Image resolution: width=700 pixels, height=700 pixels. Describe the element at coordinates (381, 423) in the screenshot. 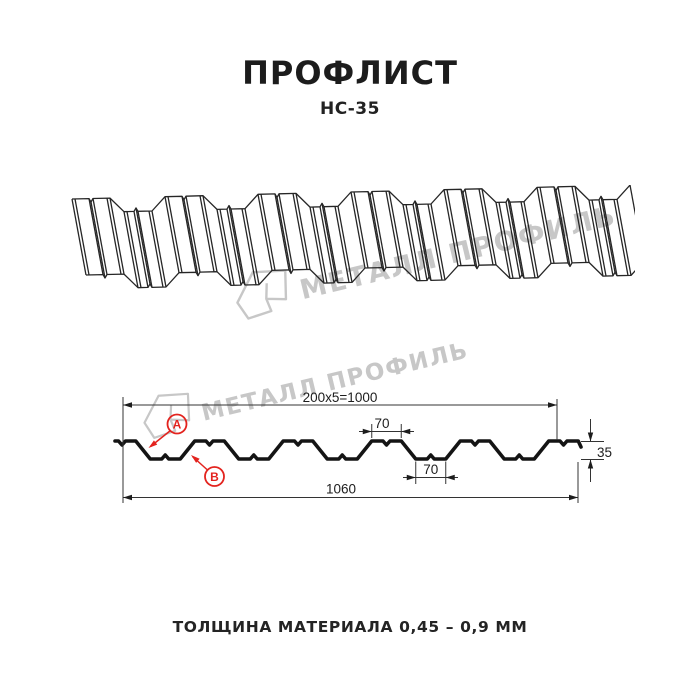

I see `dim-crest-width-label: 70` at that location.